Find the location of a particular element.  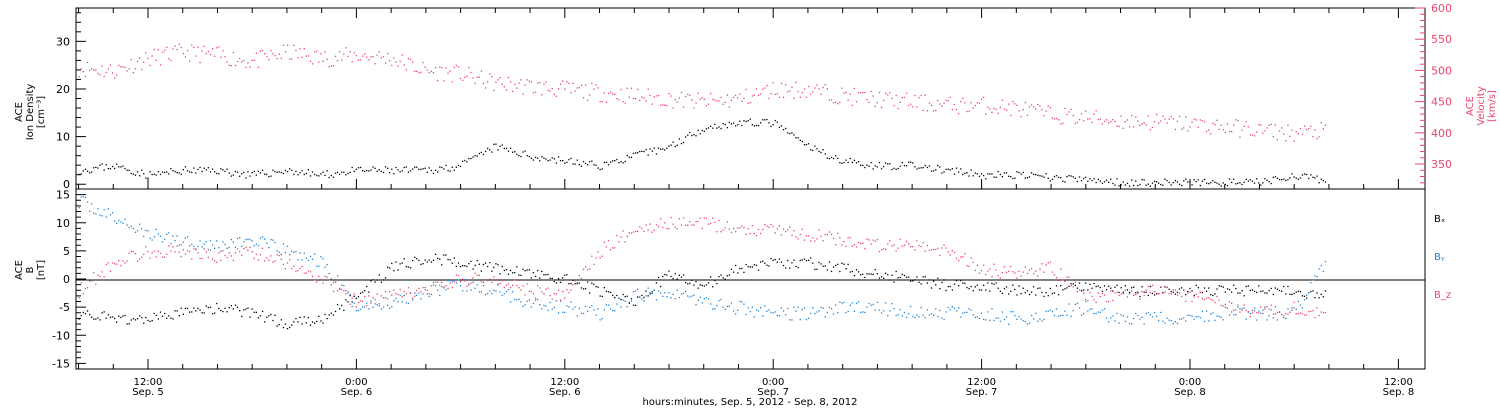

x-tick-label-date: Sep. 7 is located at coordinates (982, 392).